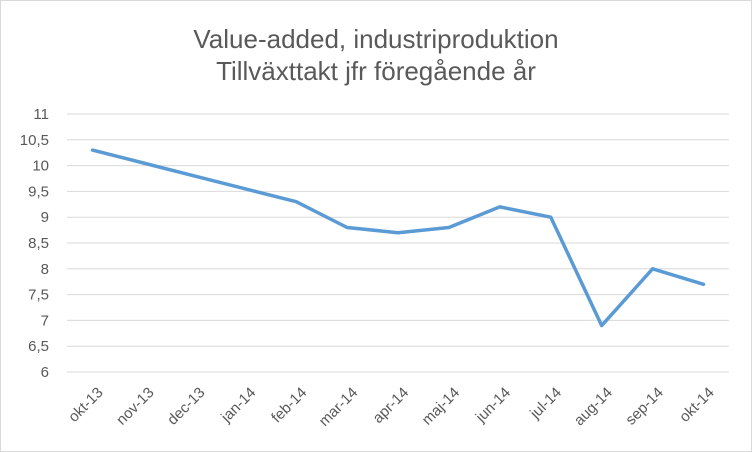 The height and width of the screenshot is (452, 752). I want to click on x-tick-label: jan-14, so click(238, 405).